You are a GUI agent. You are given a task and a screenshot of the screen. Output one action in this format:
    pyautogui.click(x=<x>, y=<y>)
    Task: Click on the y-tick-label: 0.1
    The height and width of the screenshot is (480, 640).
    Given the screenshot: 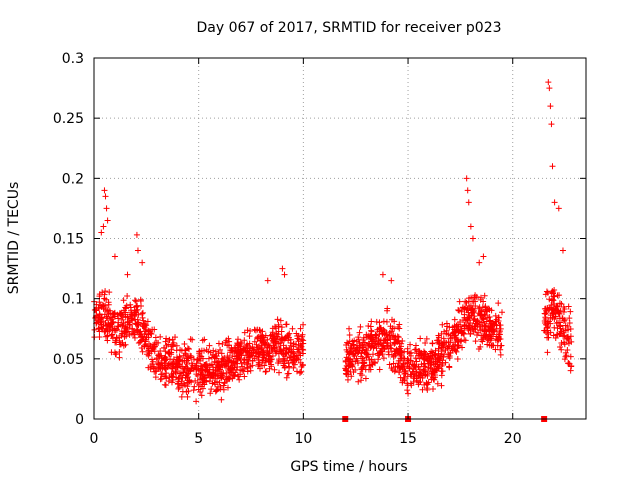 What is the action you would take?
    pyautogui.click(x=73, y=300)
    